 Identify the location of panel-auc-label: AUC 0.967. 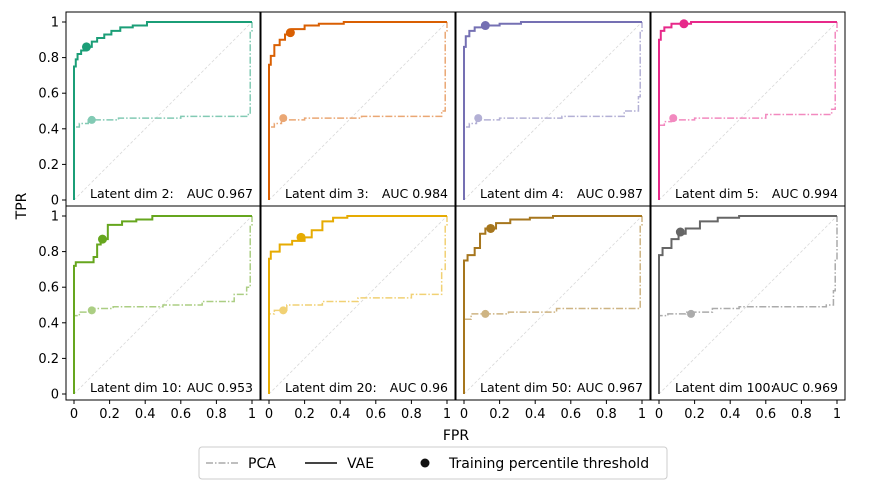
(220, 193).